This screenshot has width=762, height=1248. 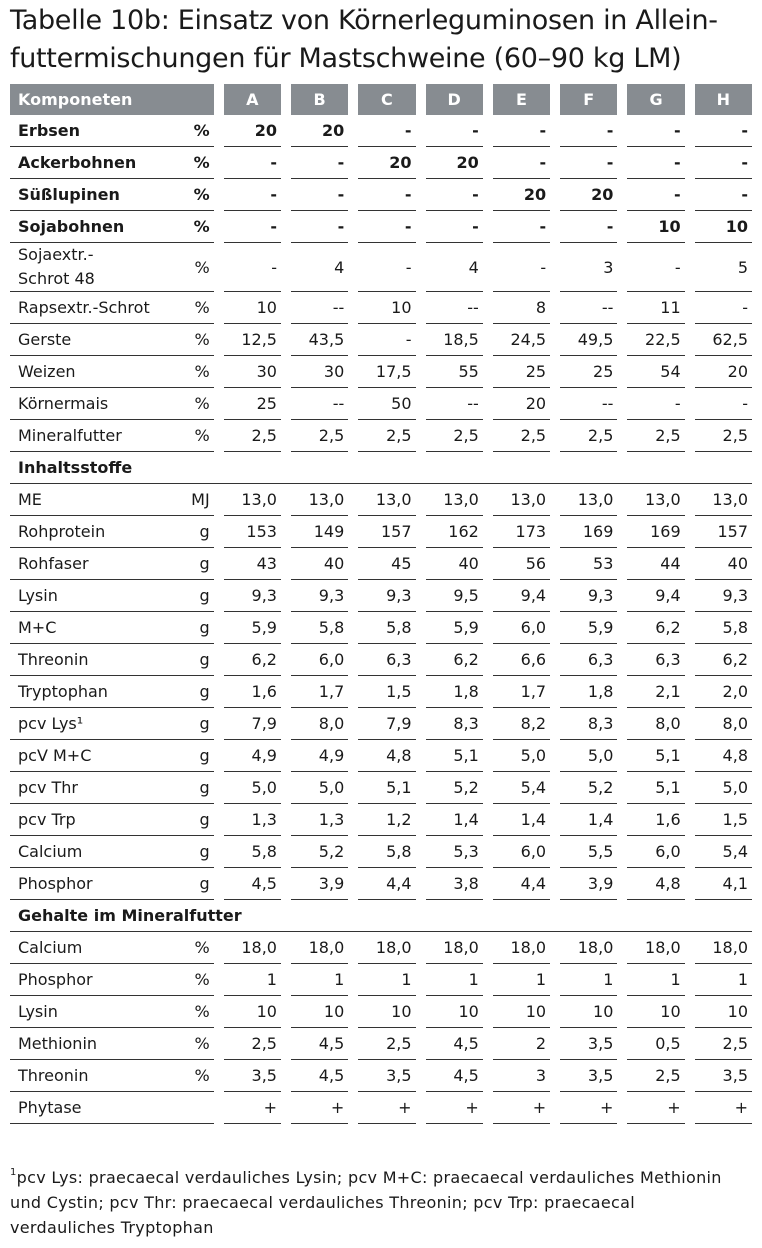 I want to click on label-wrap: Gerste%, so click(x=114, y=340).